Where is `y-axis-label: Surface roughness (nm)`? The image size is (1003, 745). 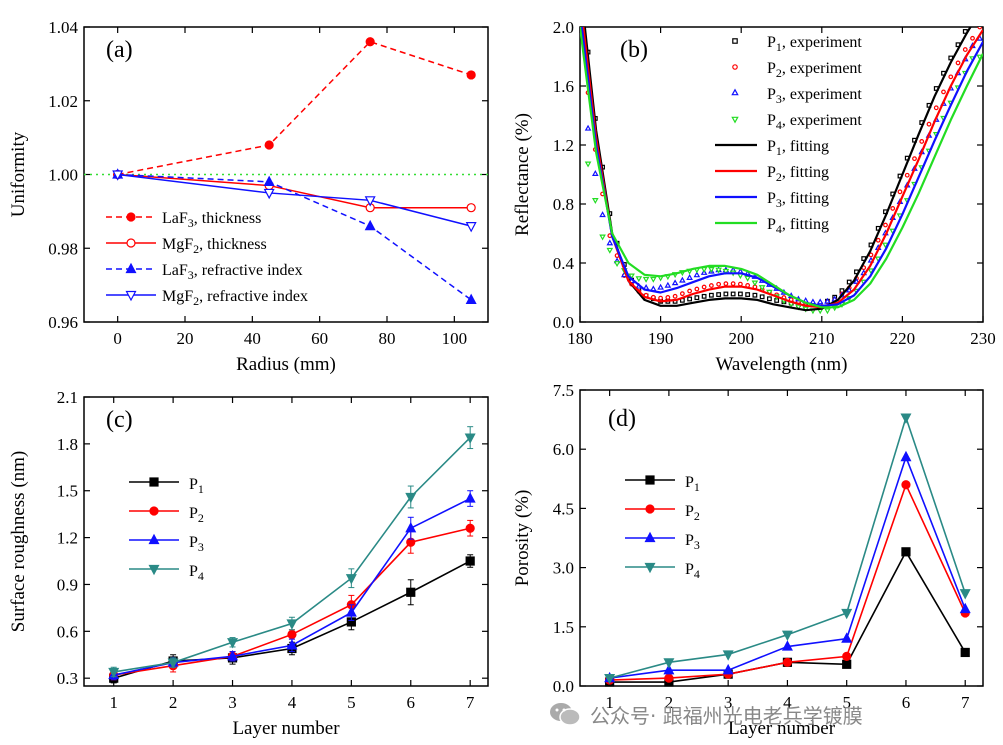
y-axis-label: Surface roughness (nm) is located at coordinates (18, 542).